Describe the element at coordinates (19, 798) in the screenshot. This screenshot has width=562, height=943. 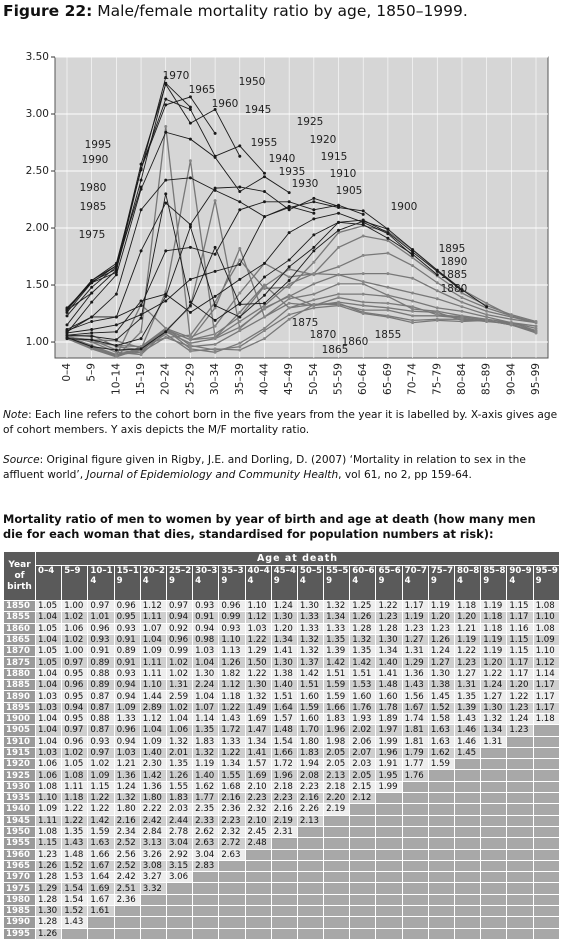
I see `year-cell: 1935` at that location.